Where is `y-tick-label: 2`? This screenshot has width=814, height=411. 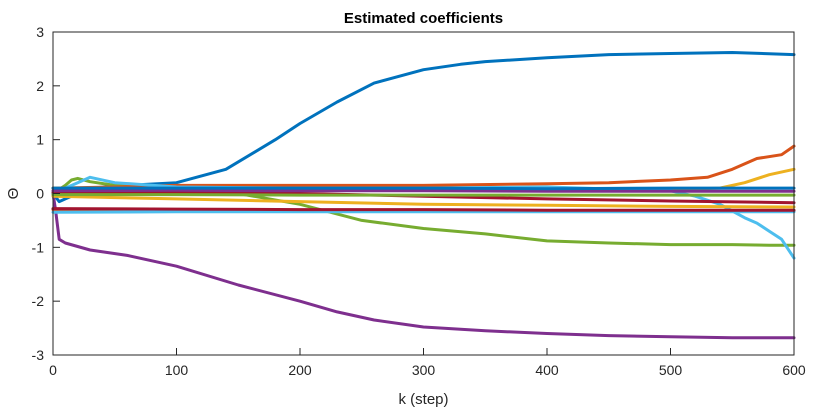 y-tick-label: 2 is located at coordinates (40, 86).